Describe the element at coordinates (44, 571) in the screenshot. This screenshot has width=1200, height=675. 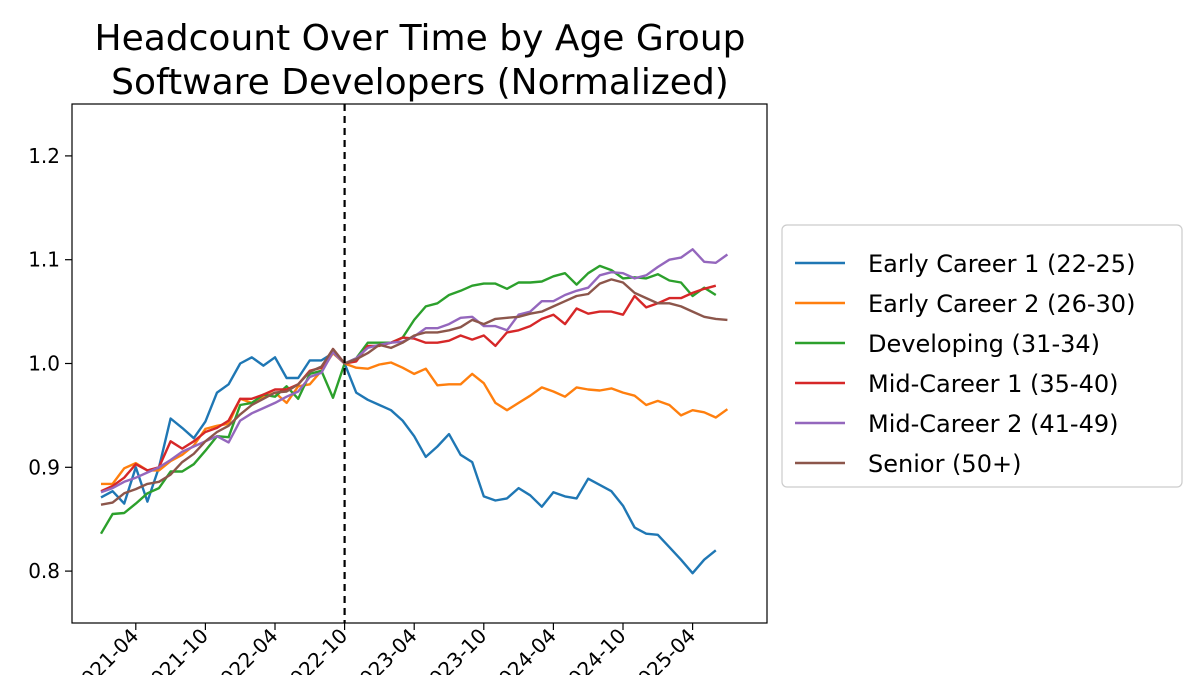
I see `y-tick-label: 0.8` at that location.